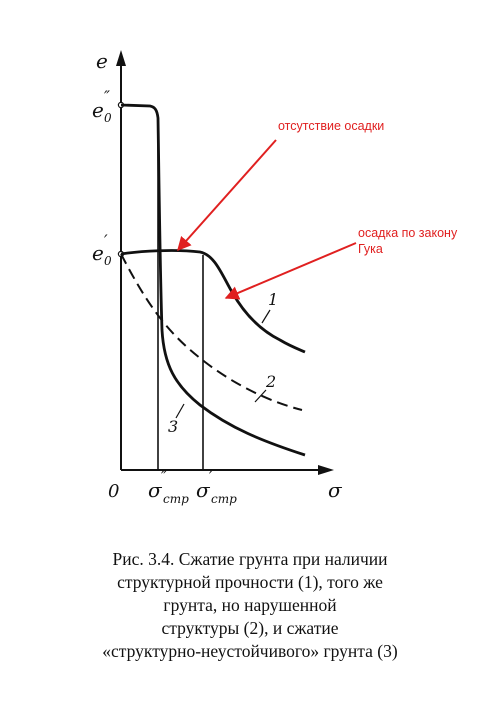  I want to click on x-axis-label: σ, so click(335, 490).